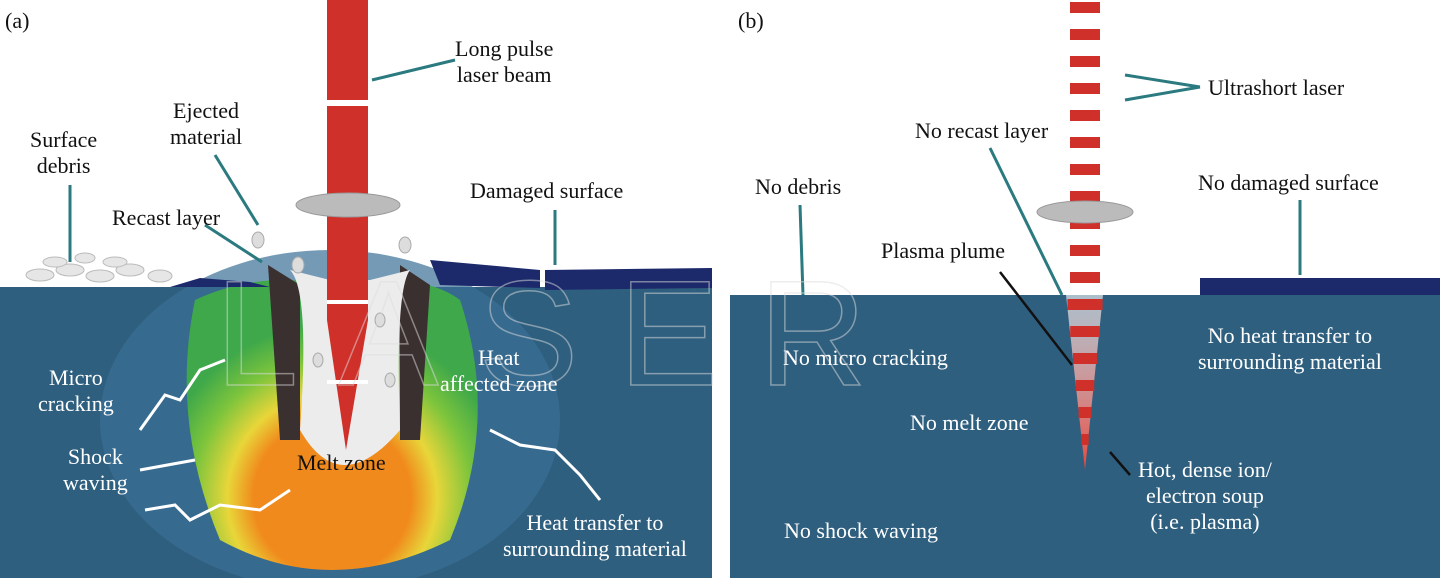 This screenshot has width=1440, height=578. I want to click on label-micro-cracking: Micro cracking, so click(76, 390).